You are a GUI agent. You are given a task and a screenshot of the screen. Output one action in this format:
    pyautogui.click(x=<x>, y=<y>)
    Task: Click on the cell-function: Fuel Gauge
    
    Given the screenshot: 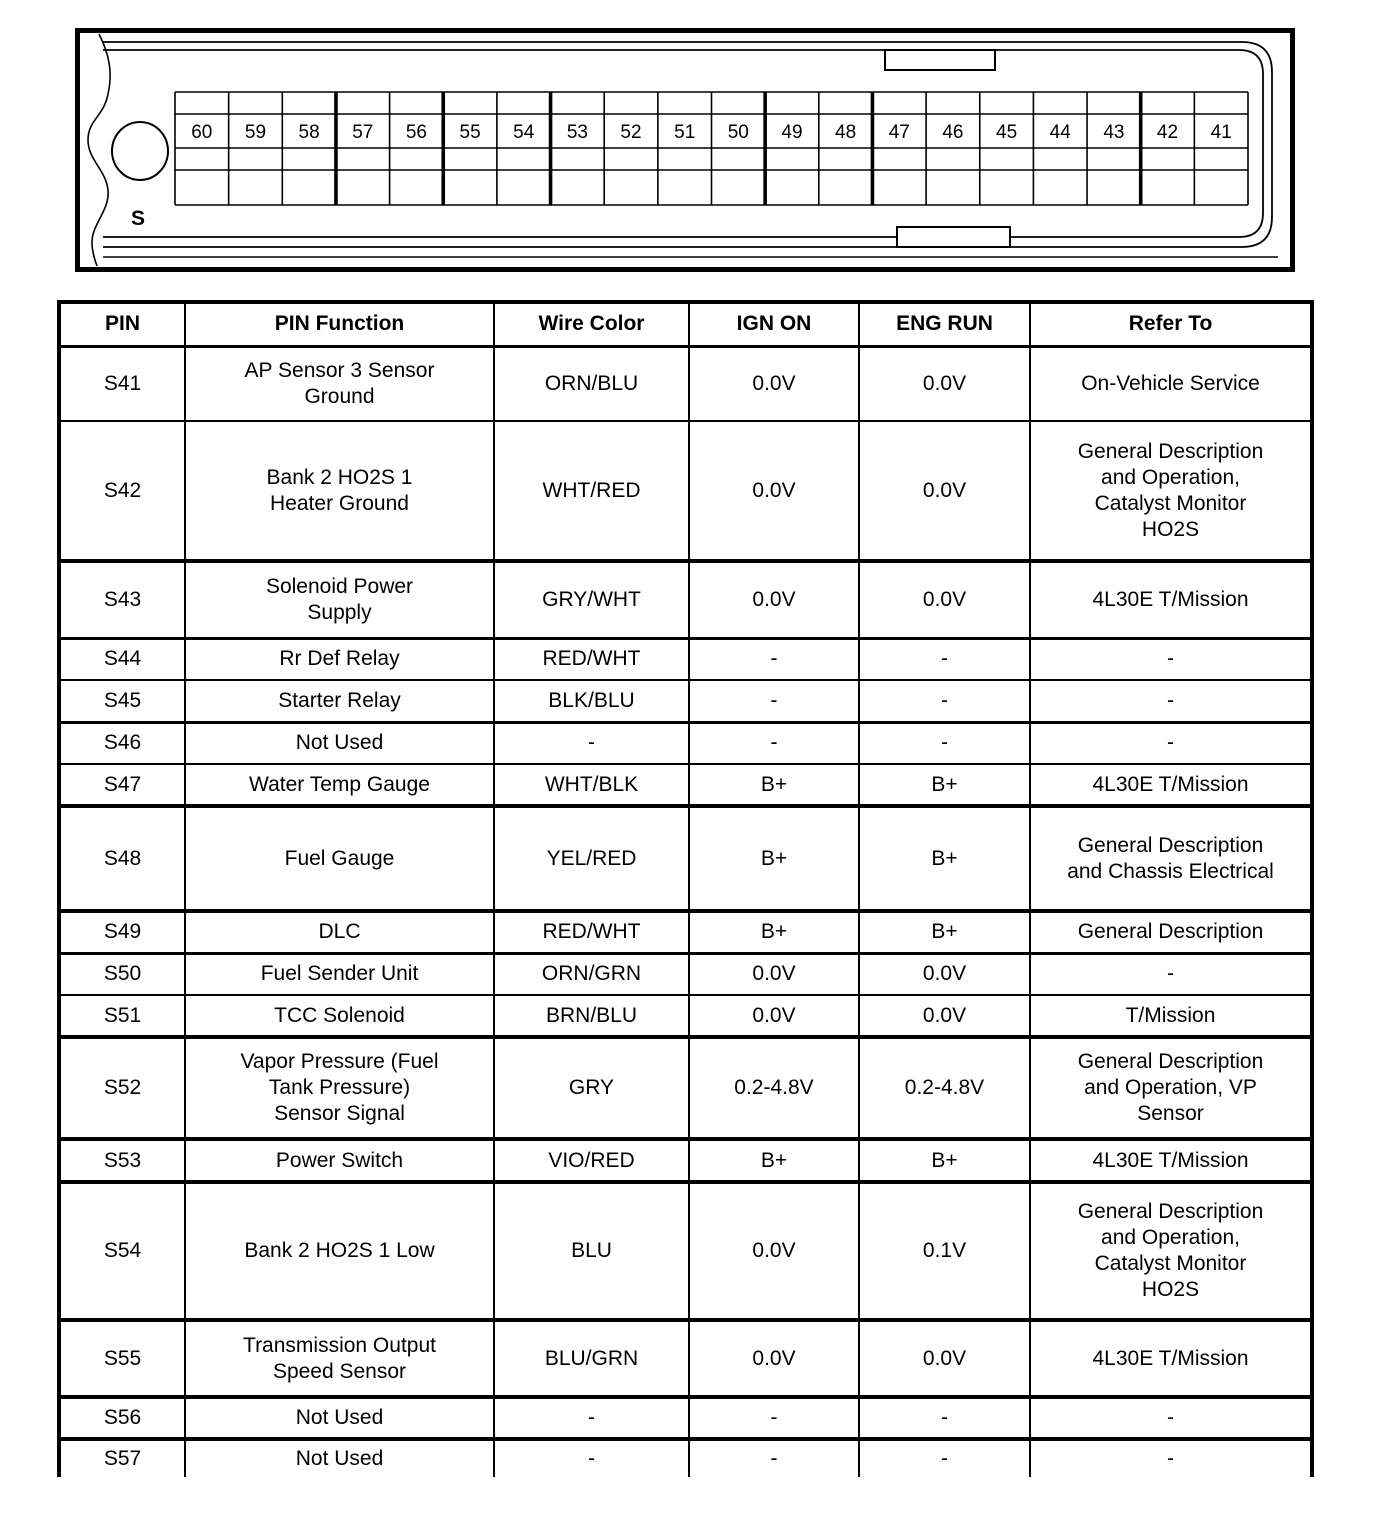 What is the action you would take?
    pyautogui.click(x=339, y=859)
    